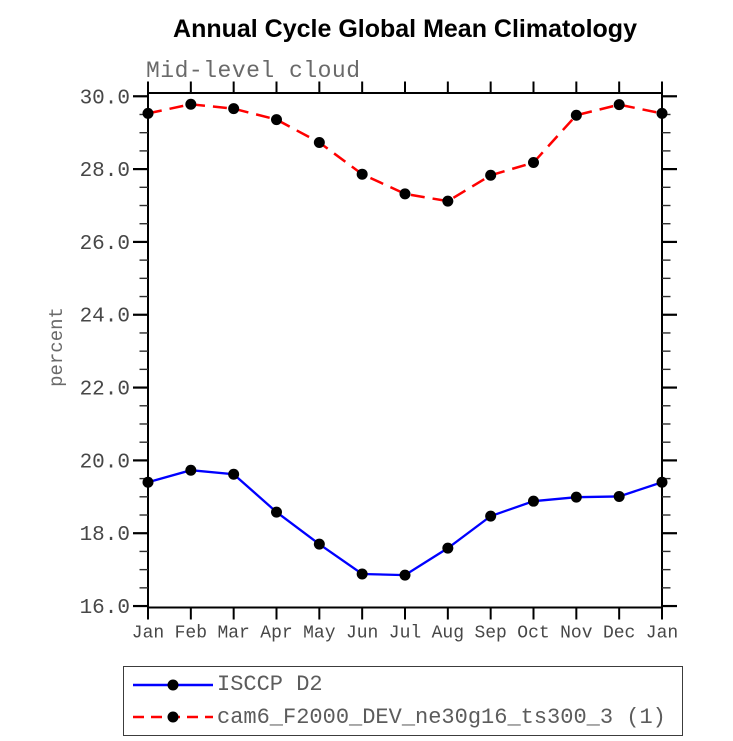 The height and width of the screenshot is (741, 733). What do you see at coordinates (253, 71) in the screenshot?
I see `chart-subtitle: Mid-level cloud` at bounding box center [253, 71].